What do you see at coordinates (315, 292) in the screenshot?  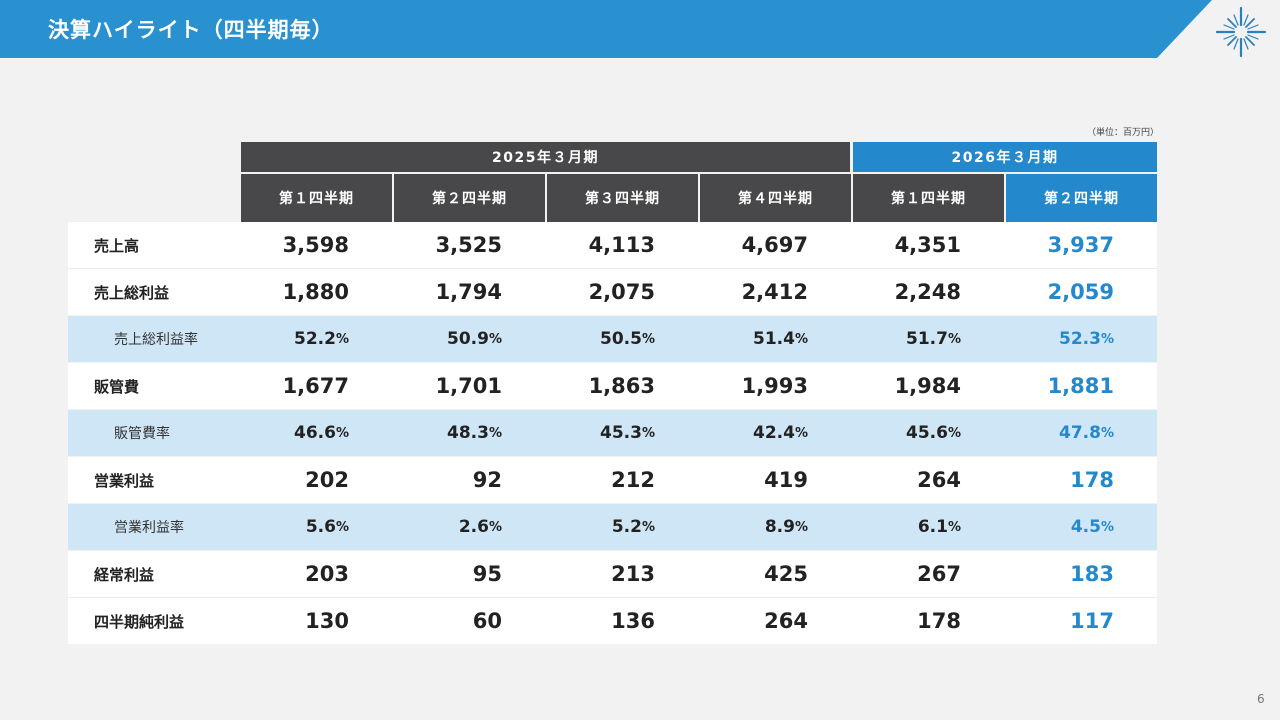 I see `table-cell: 1,880` at bounding box center [315, 292].